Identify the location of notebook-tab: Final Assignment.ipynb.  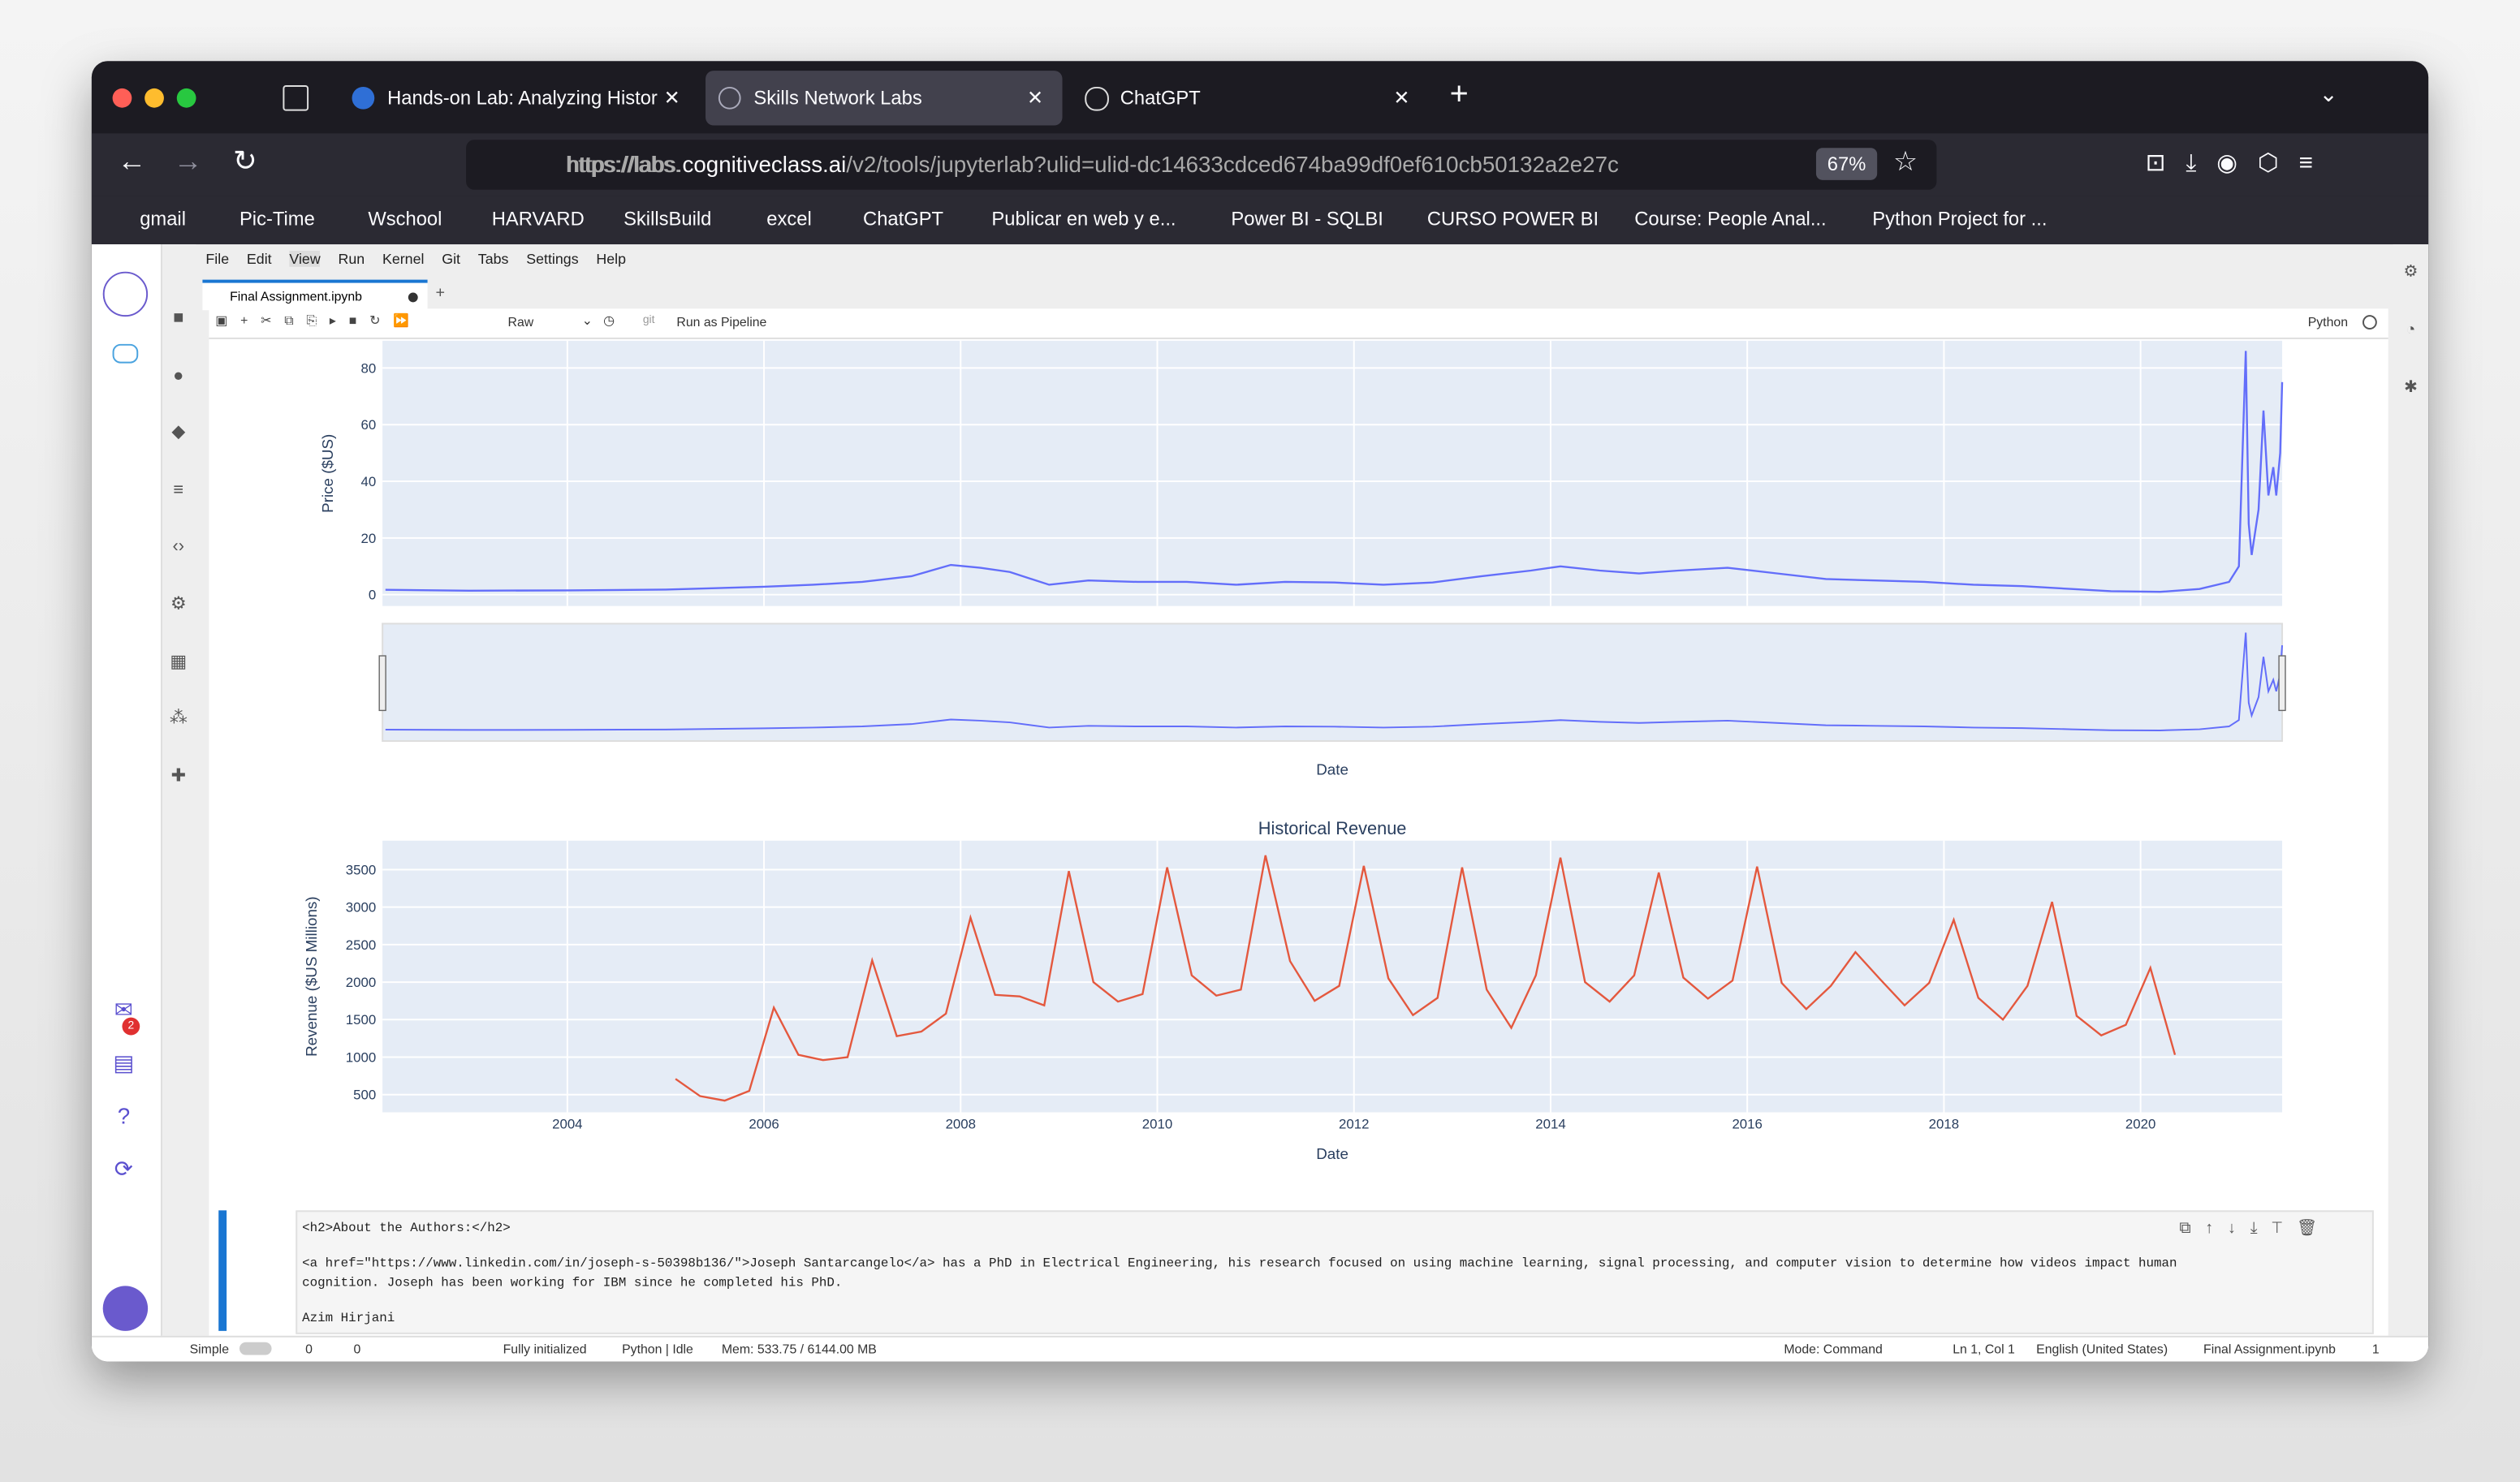
(315, 295).